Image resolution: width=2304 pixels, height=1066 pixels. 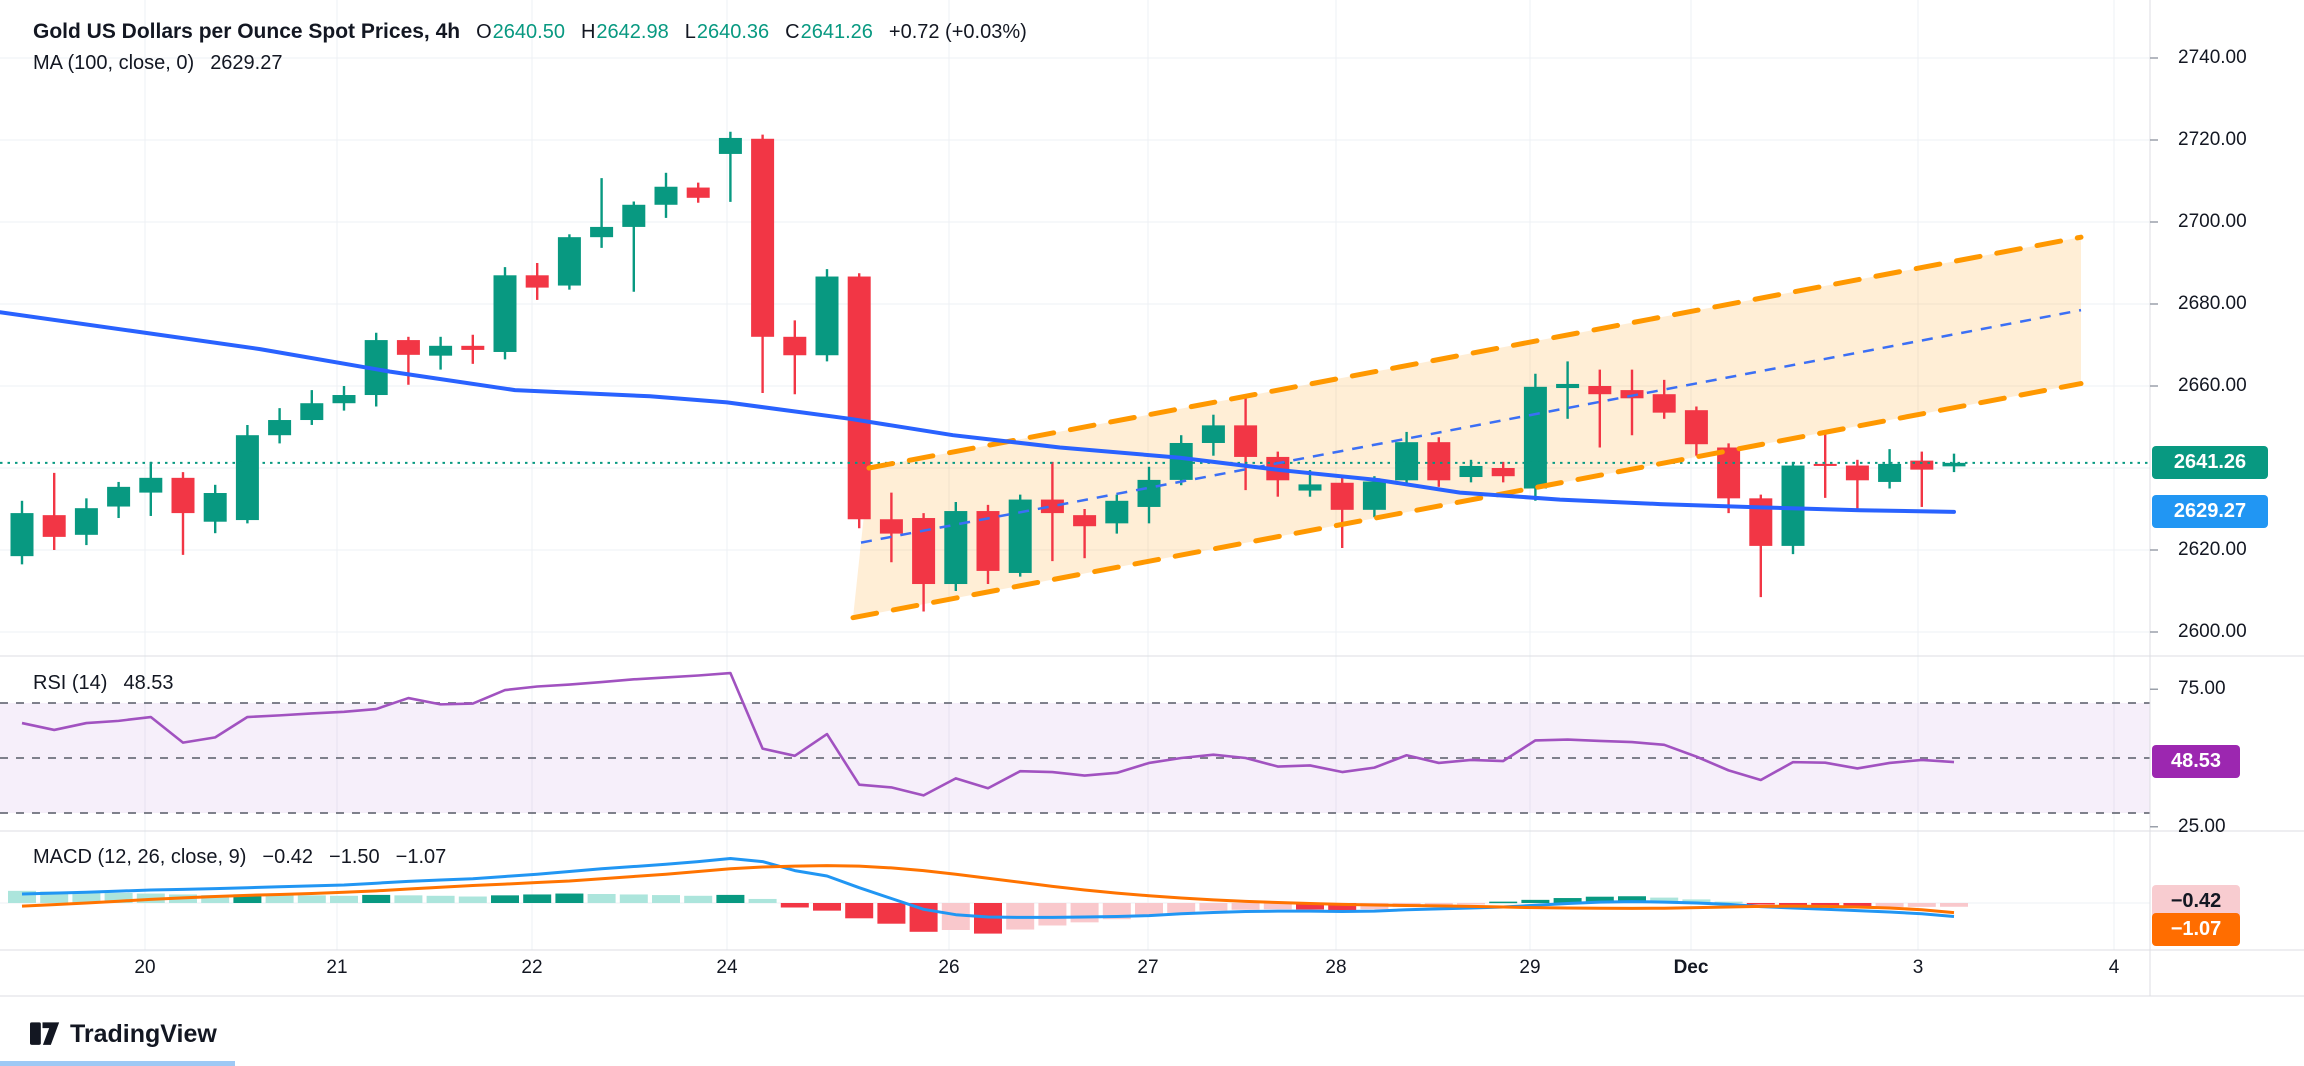 What do you see at coordinates (829, 32) in the screenshot?
I see `ohlc-close: C2641.26` at bounding box center [829, 32].